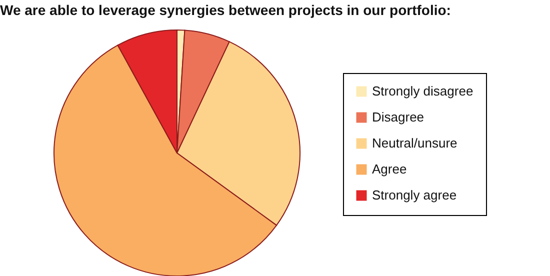  Describe the element at coordinates (415, 143) in the screenshot. I see `legend-label: Neutral/unsure` at that location.